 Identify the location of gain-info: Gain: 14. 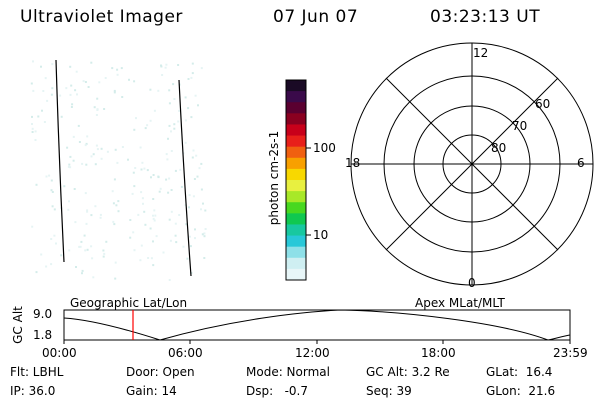
(151, 391).